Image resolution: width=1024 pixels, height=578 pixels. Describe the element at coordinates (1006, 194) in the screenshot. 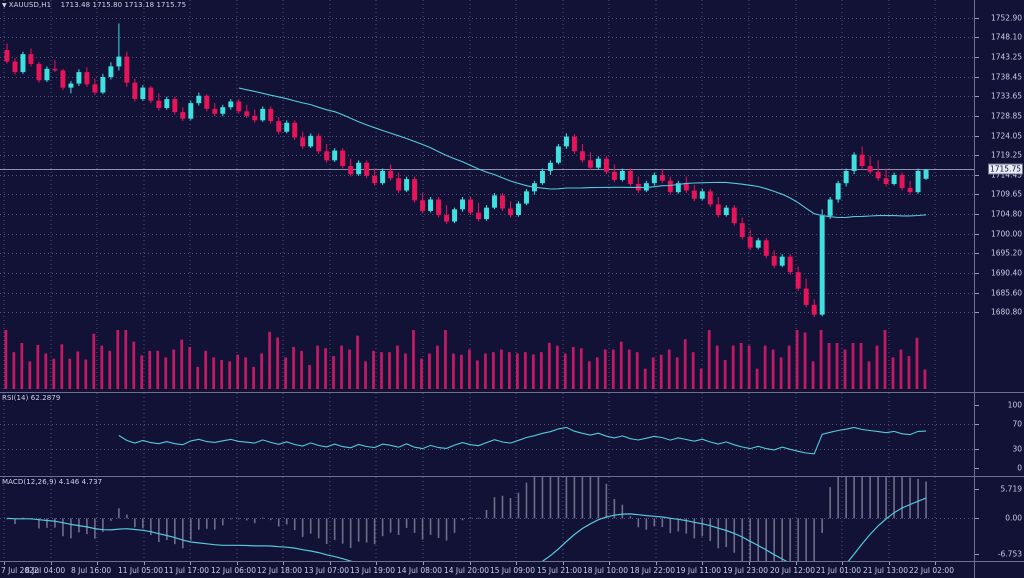

I see `price-tick-label: 1709.65` at that location.